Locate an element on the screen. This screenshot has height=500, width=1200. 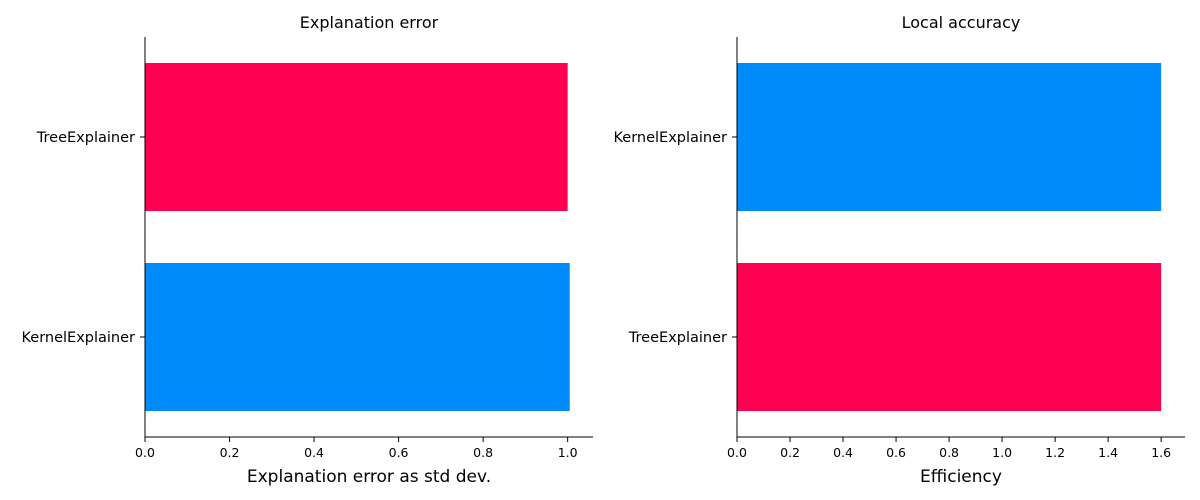
x-axis-label: Efficiency is located at coordinates (961, 477).